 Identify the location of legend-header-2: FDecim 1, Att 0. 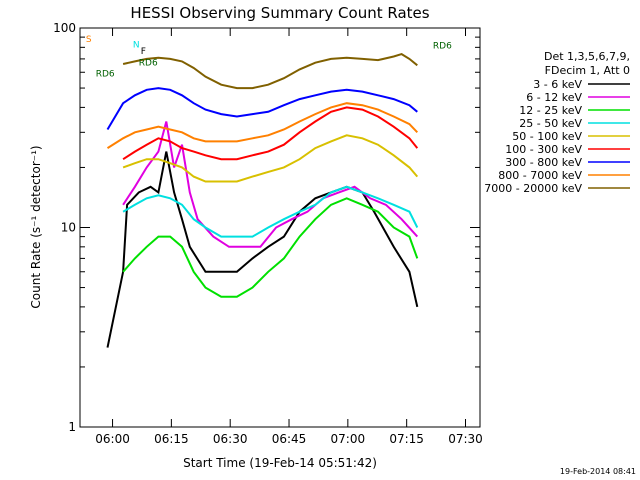
(587, 70).